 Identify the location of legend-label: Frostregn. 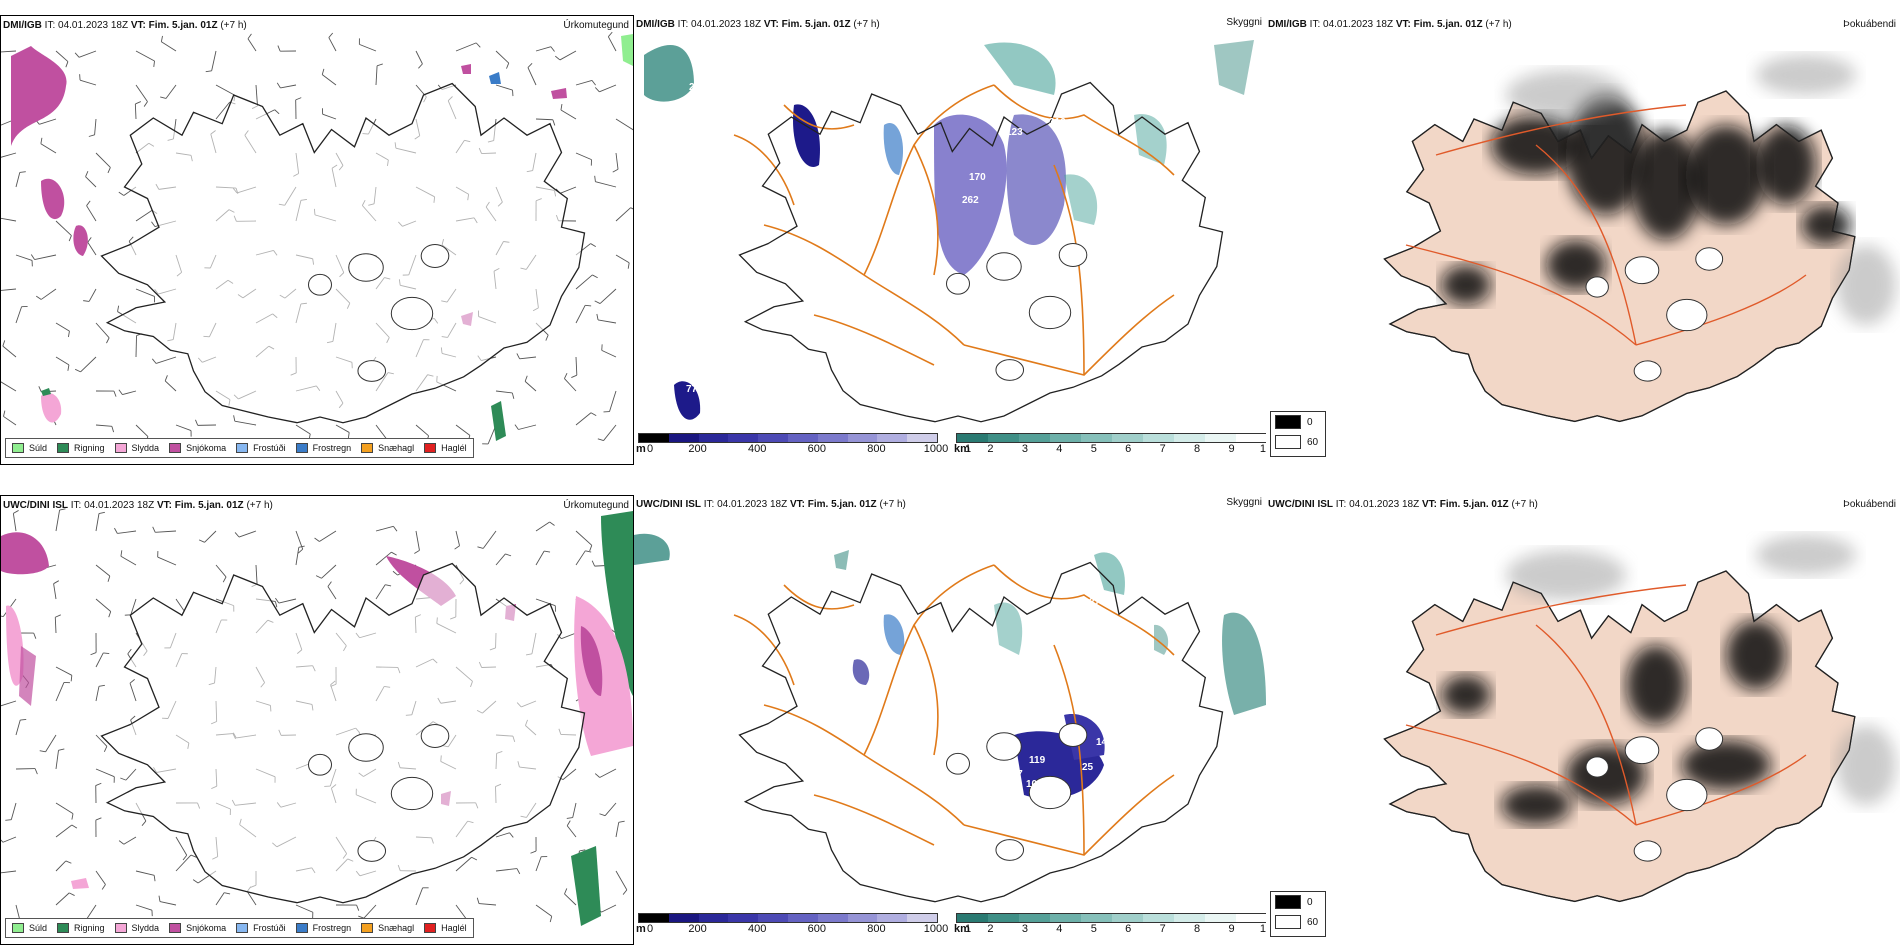
(332, 928).